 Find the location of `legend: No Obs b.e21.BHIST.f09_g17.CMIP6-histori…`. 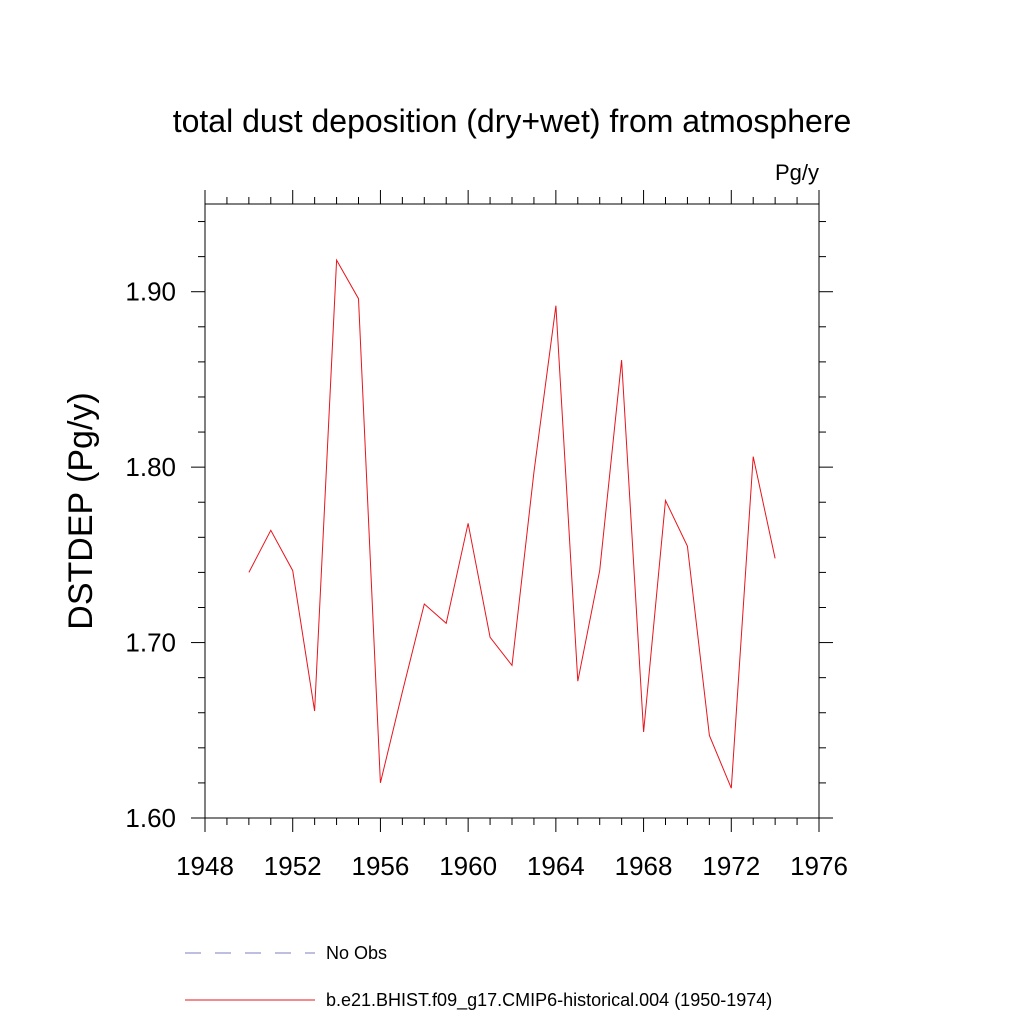

legend: No Obs b.e21.BHIST.f09_g17.CMIP6-histori… is located at coordinates (478, 977).